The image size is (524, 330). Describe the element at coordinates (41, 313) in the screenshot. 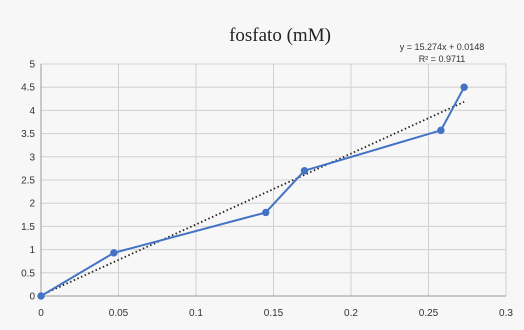

I see `x-tick-label: 0` at that location.